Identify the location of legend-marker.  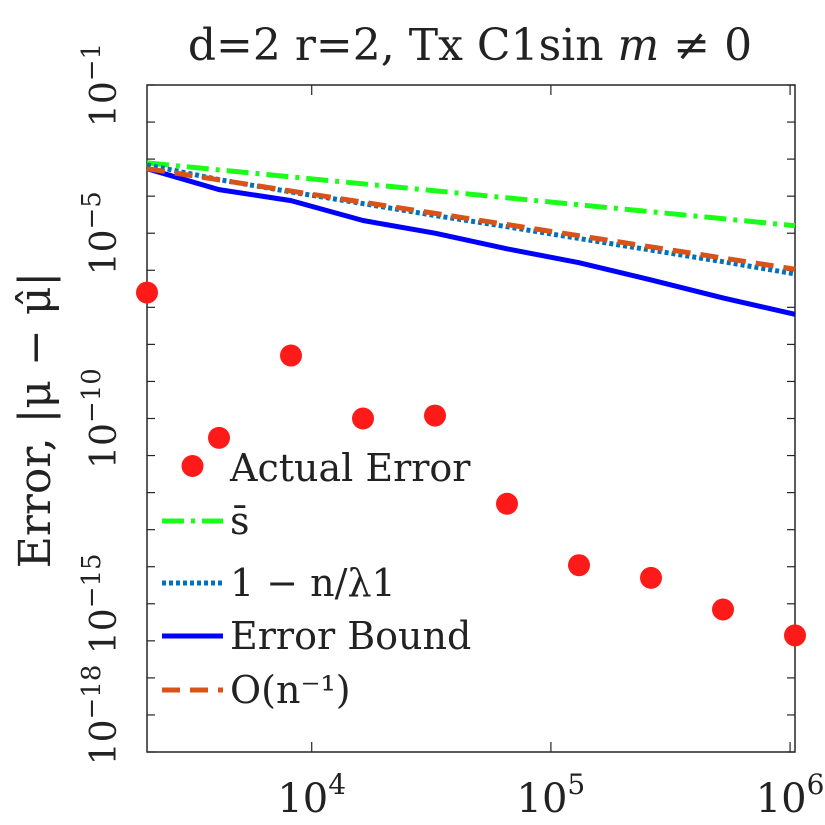
(192, 466).